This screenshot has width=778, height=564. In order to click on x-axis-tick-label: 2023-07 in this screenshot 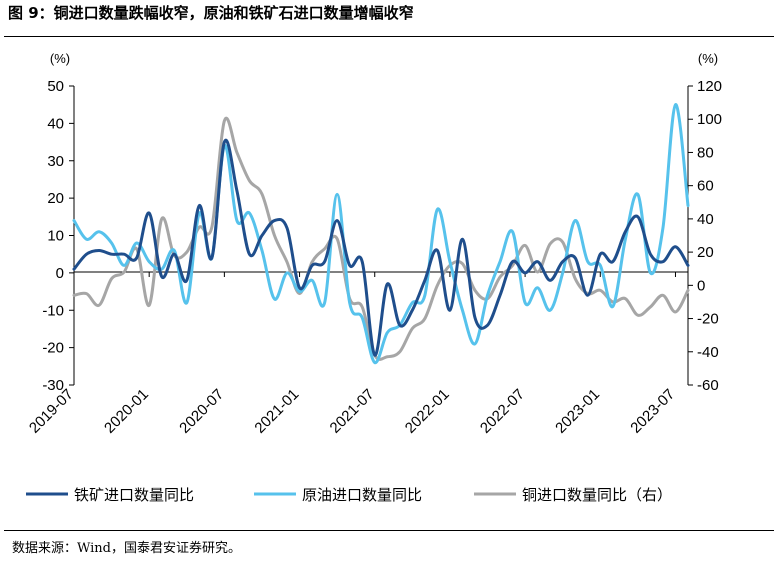, I will do `click(652, 411)`.